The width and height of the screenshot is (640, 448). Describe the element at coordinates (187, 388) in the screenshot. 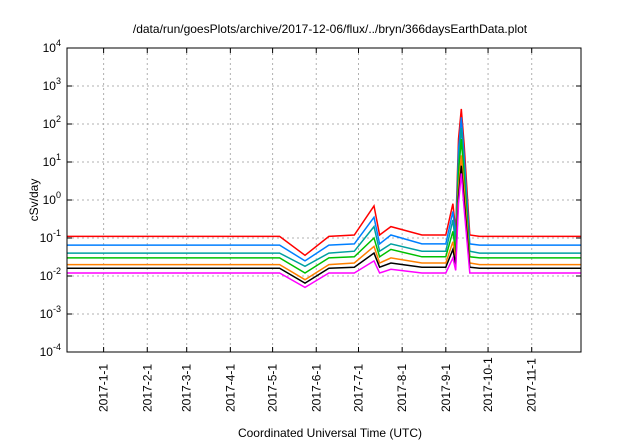

I see `x-tick-label: 2017-3-1` at that location.